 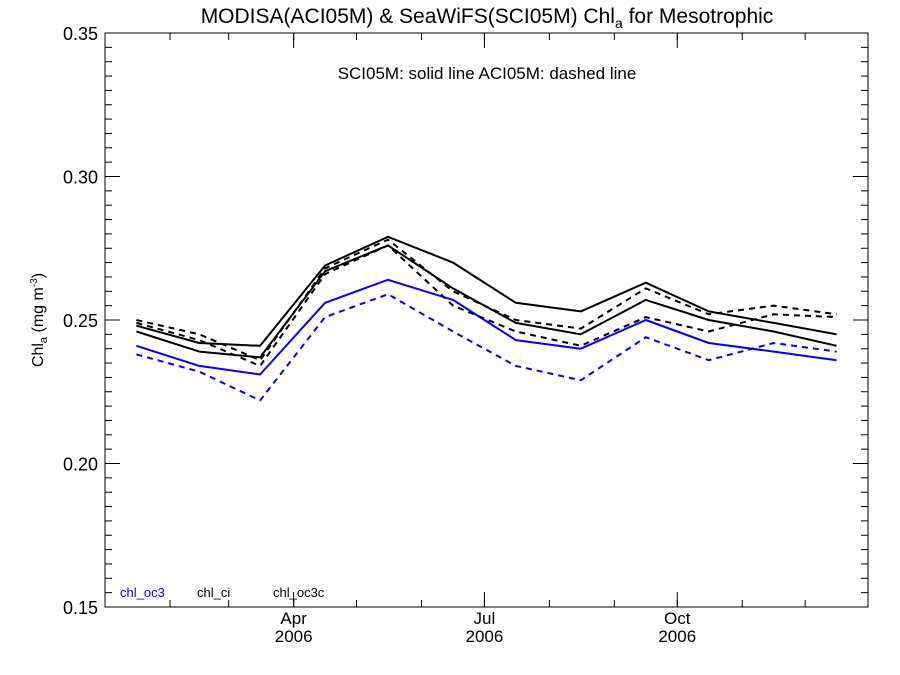 I want to click on x-tick-label-month: Oct, so click(x=677, y=618).